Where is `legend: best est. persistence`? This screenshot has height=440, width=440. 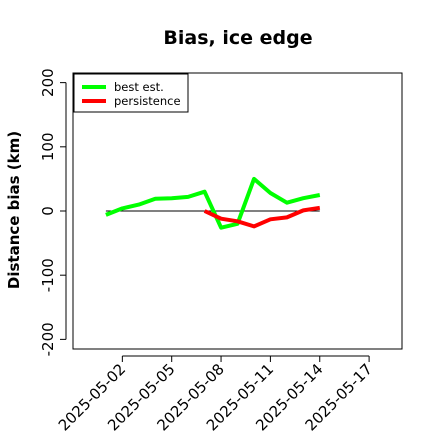
legend: best est. persistence is located at coordinates (131, 93).